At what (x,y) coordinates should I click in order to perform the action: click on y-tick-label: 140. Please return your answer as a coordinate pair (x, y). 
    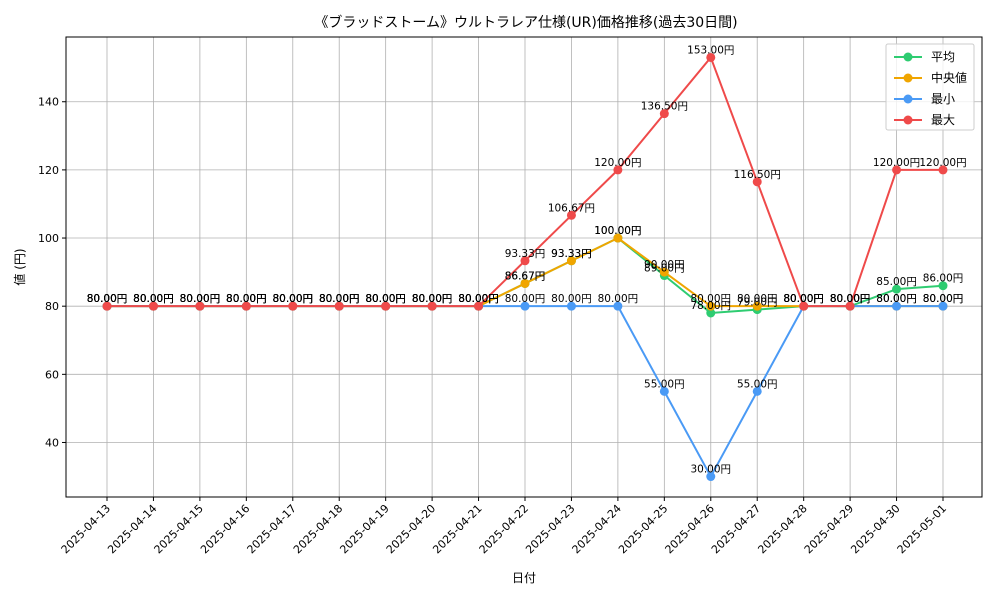
    Looking at the image, I should click on (48, 102).